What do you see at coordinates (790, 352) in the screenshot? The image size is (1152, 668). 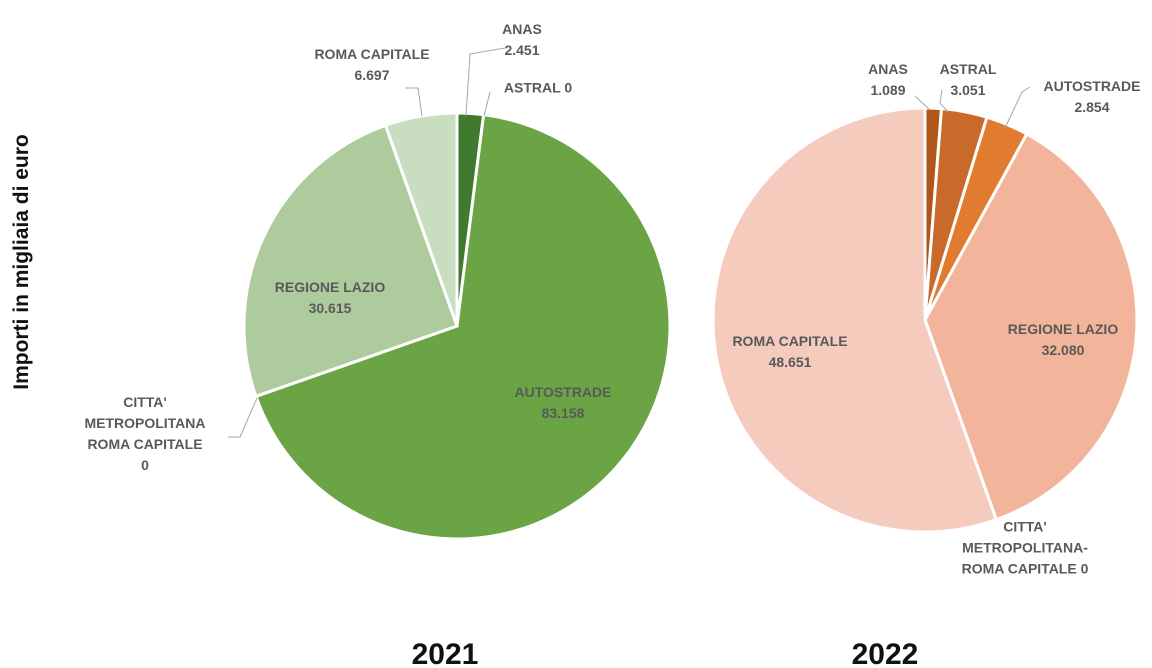 I see `slice-label: ROMA CAPITALE 48.651` at bounding box center [790, 352].